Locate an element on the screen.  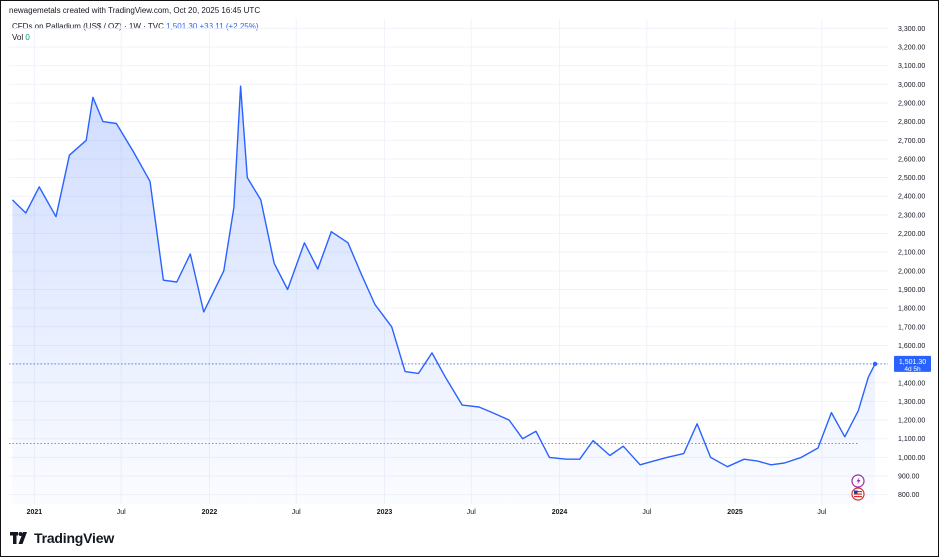
y-tick-label: 2,000.00 is located at coordinates (911, 271).